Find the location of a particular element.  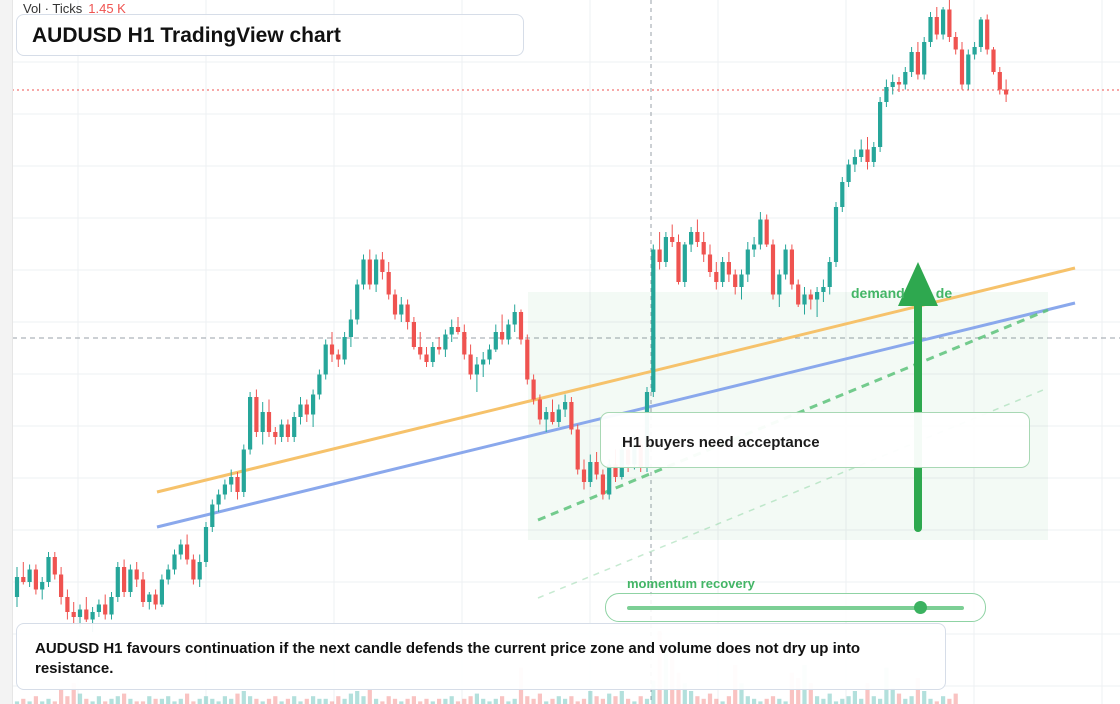

volume-legend: Vol · Ticks 1.45 K is located at coordinates (74, 8).